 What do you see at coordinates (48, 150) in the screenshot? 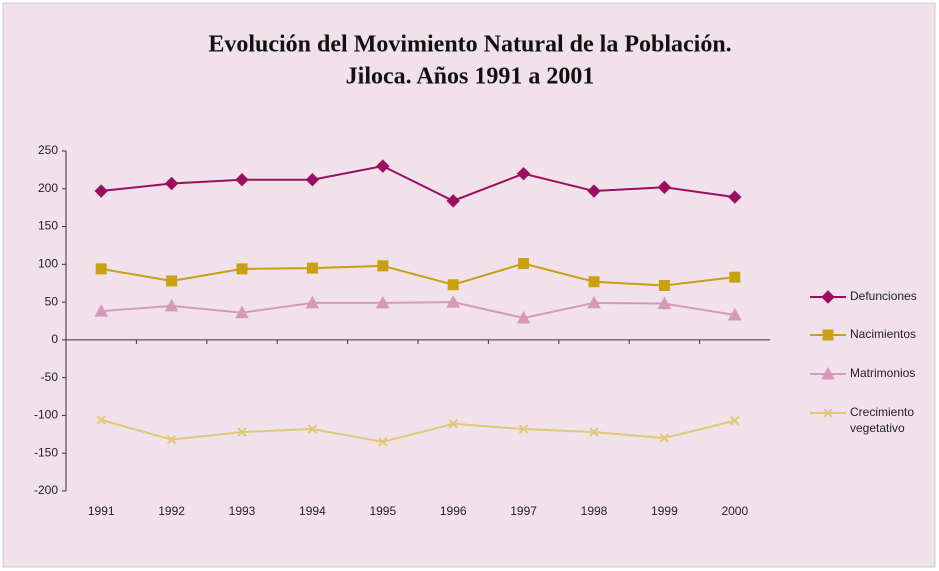
I see `y-tick-label: 250` at bounding box center [48, 150].